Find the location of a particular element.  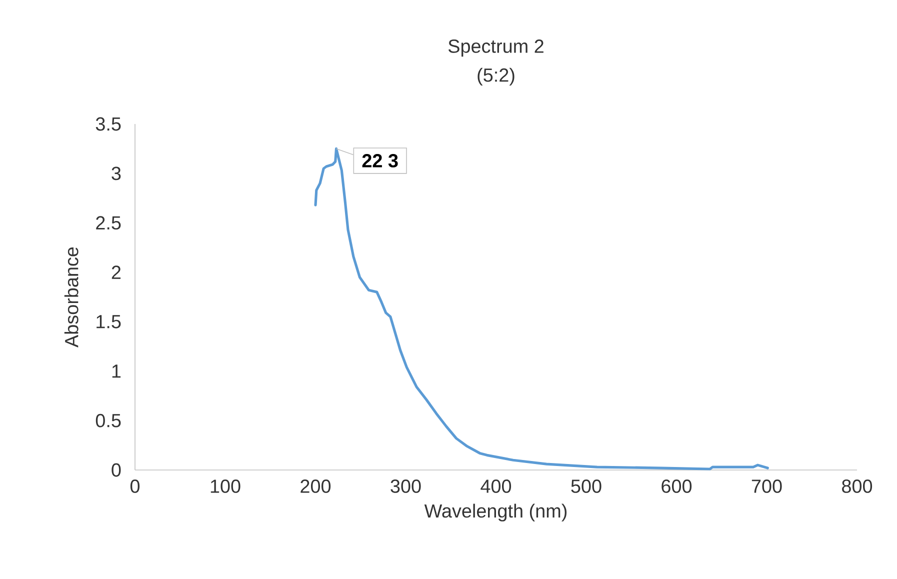

x-tick-label: 400 is located at coordinates (496, 486).